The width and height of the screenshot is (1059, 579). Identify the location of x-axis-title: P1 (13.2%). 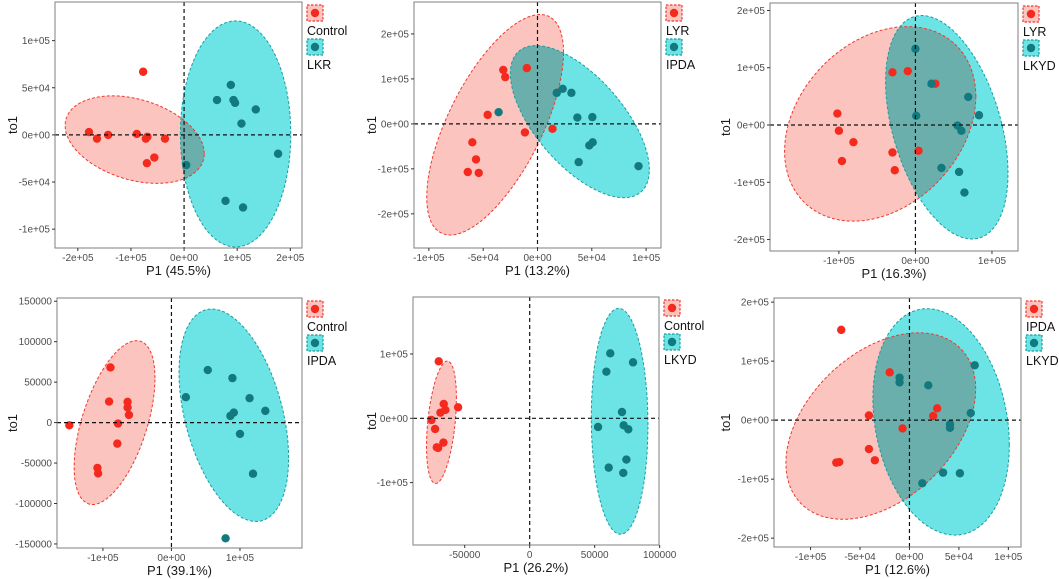
(537, 270).